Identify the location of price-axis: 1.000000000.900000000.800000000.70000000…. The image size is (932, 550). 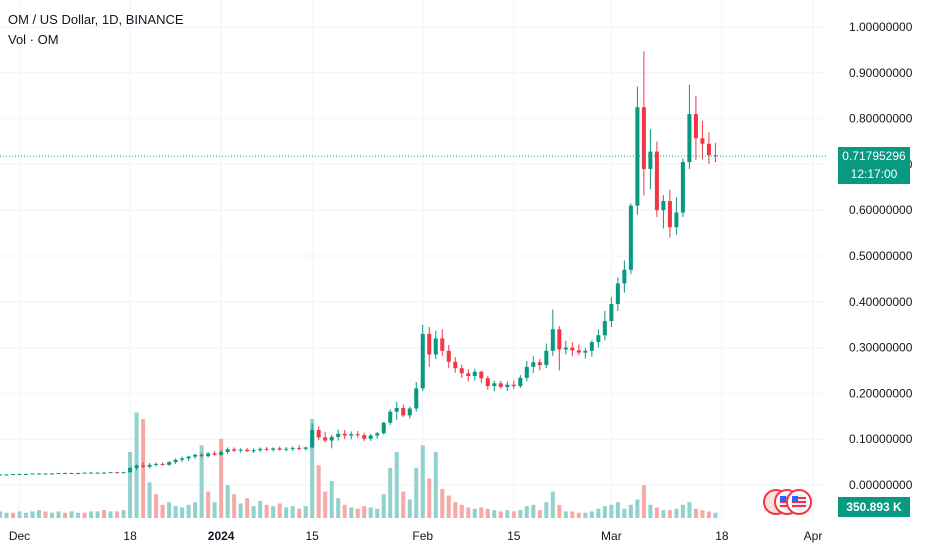
(881, 256).